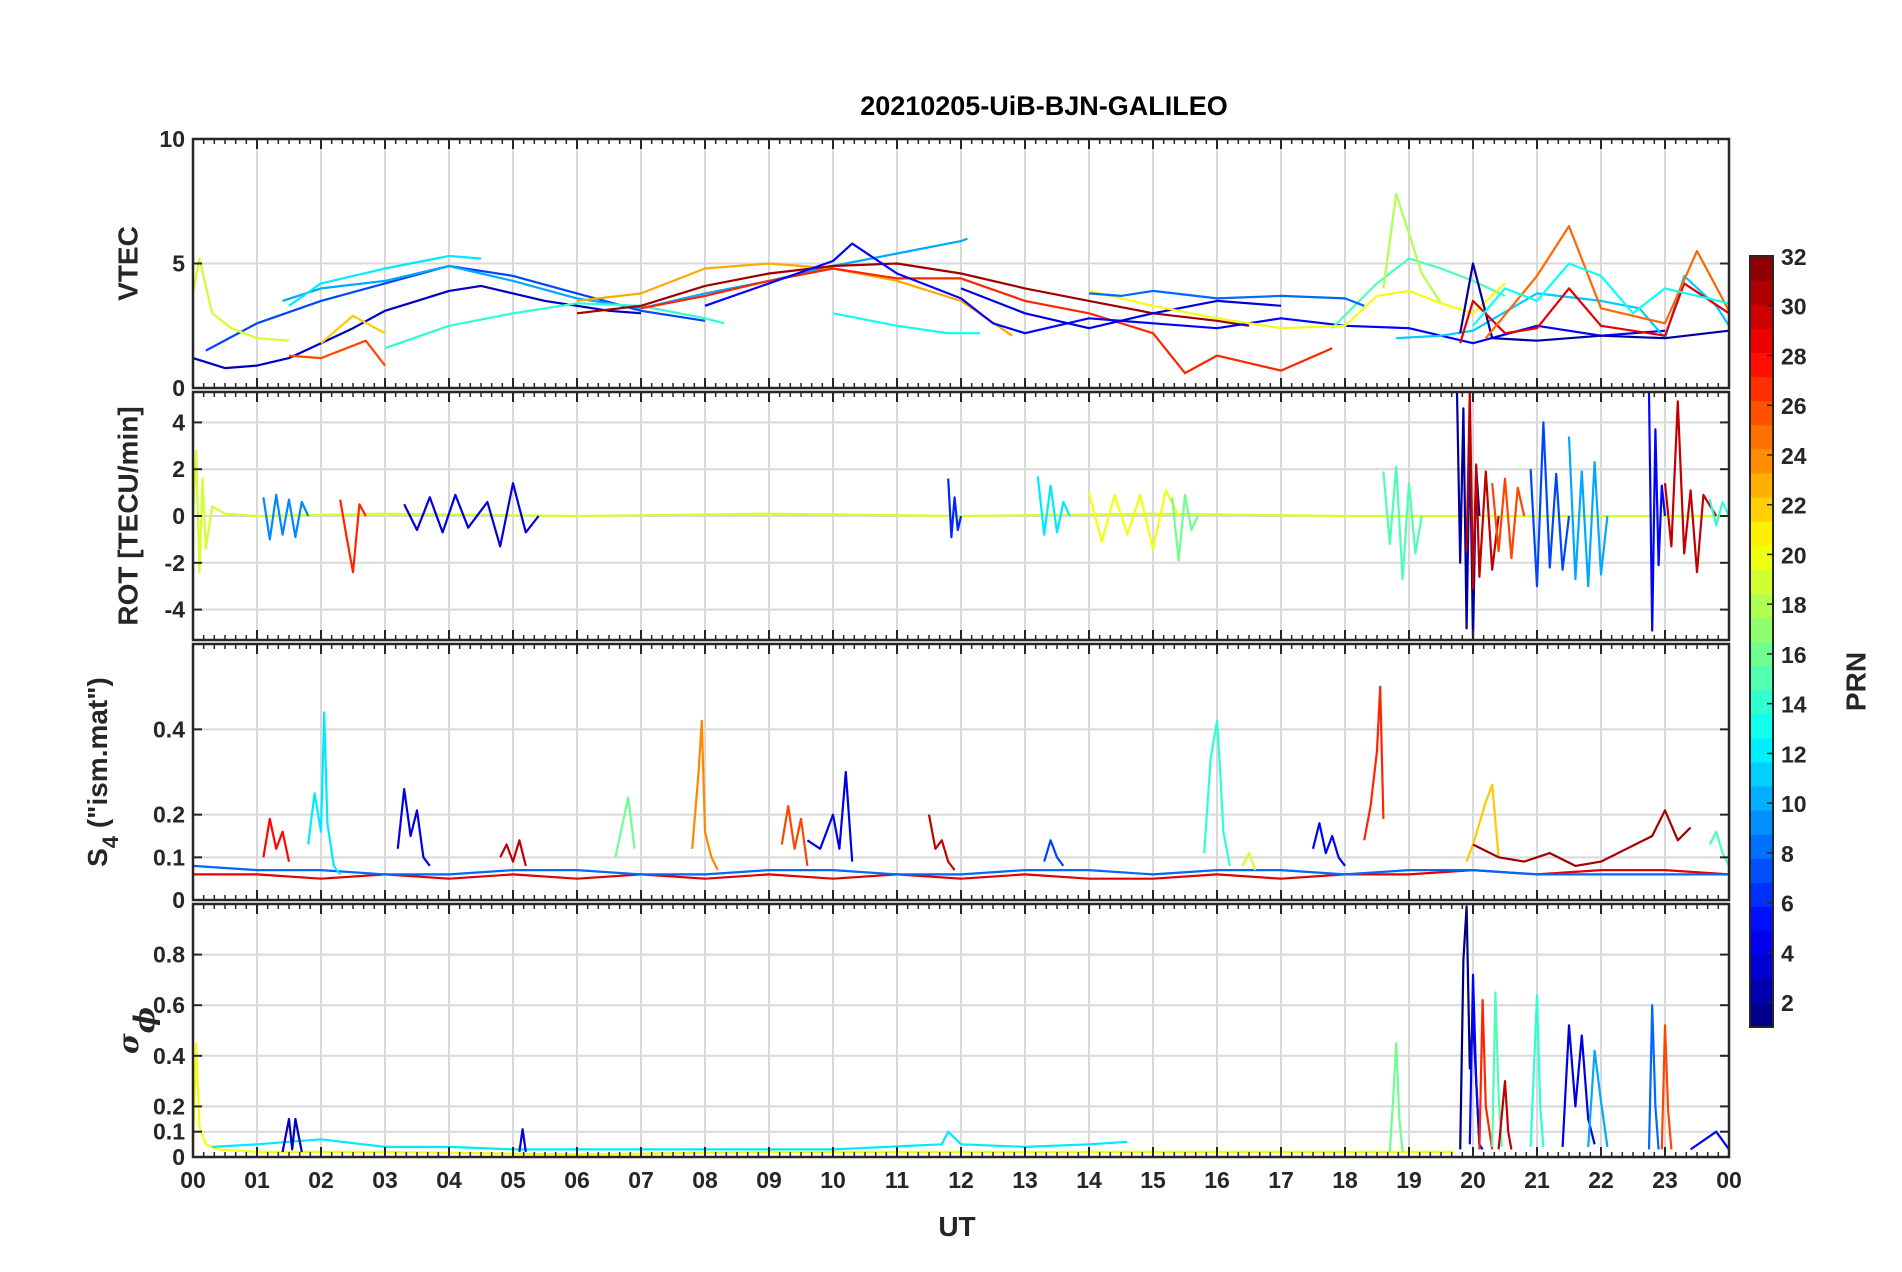 The height and width of the screenshot is (1272, 1902). Describe the element at coordinates (1787, 854) in the screenshot. I see `colorbar-tick-label: 8` at that location.